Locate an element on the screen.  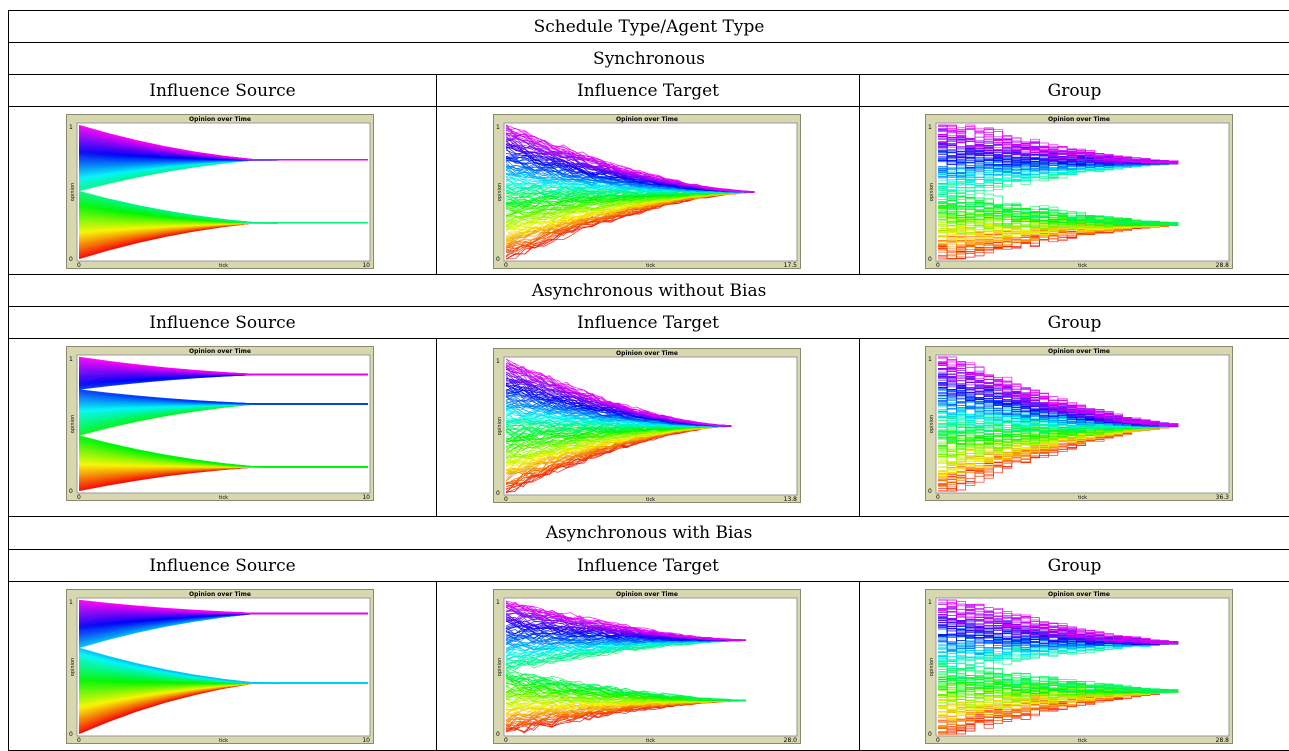
x-tick-label: 36.3 is located at coordinates (1223, 497).